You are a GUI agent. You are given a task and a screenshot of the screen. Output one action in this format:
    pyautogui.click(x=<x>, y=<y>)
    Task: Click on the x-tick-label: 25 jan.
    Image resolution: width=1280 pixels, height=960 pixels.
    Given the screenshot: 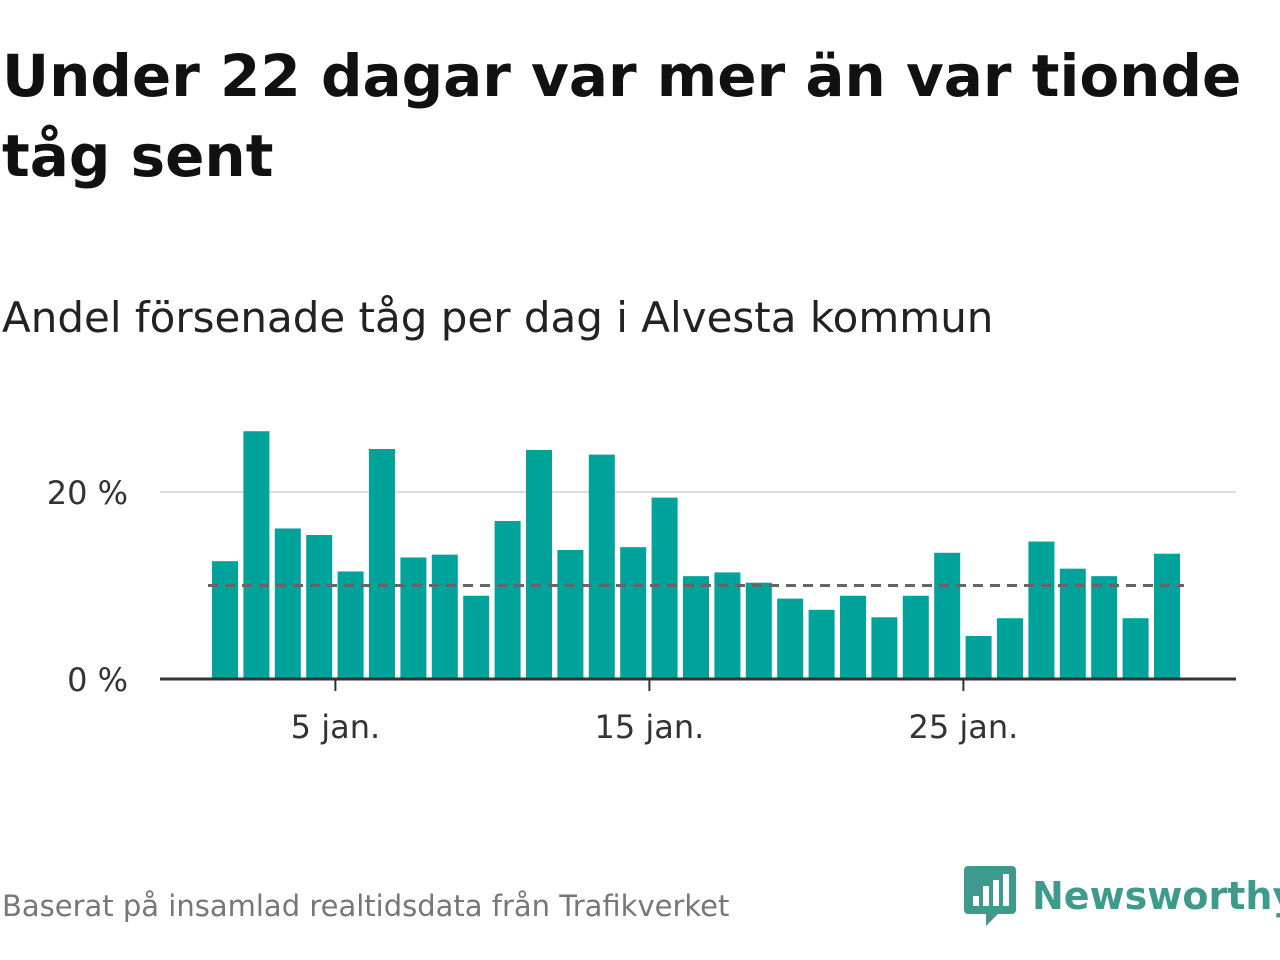 What is the action you would take?
    pyautogui.click(x=963, y=727)
    